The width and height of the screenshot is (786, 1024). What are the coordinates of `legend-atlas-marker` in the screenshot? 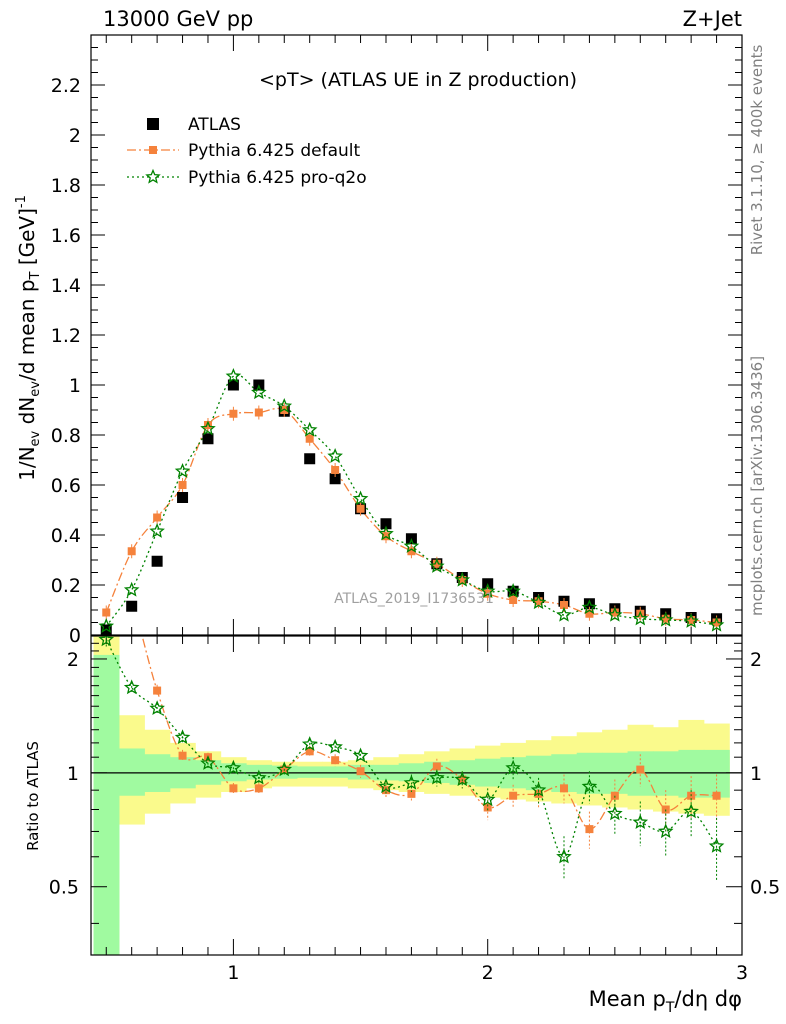 It's located at (153, 124).